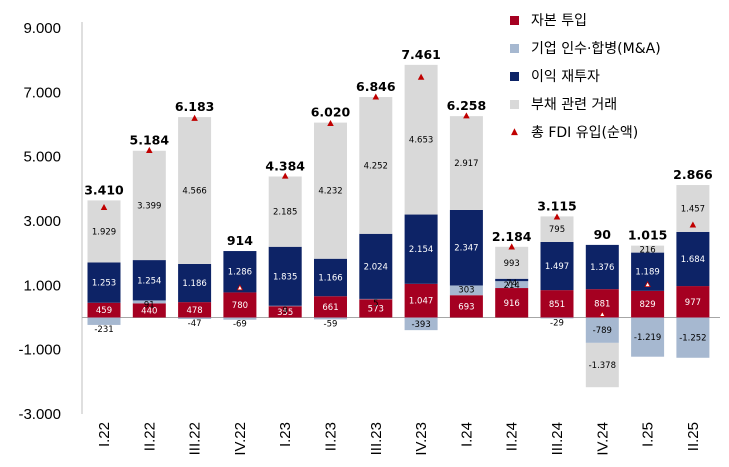  I want to click on total-label: 1.015, so click(648, 235).